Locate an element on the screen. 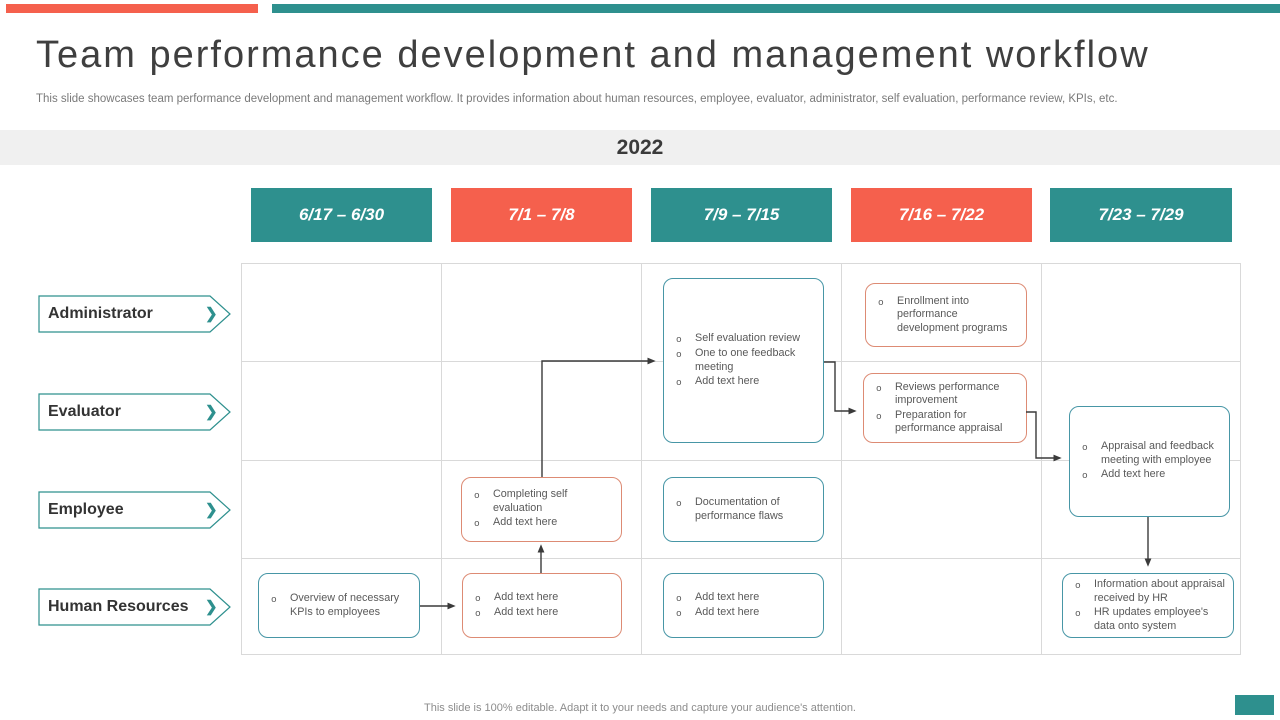 Image resolution: width=1280 pixels, height=720 pixels. bullet-item: o Preparation for performance appraisal is located at coordinates (948, 422).